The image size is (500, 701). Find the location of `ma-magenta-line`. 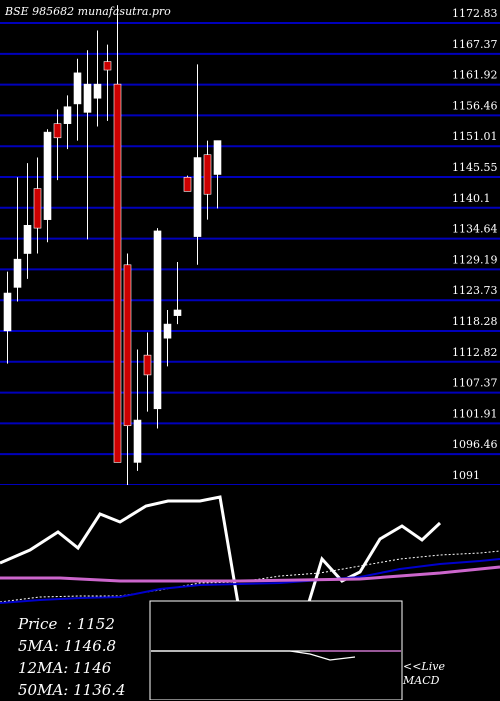

ma-magenta-line is located at coordinates (250, 574).